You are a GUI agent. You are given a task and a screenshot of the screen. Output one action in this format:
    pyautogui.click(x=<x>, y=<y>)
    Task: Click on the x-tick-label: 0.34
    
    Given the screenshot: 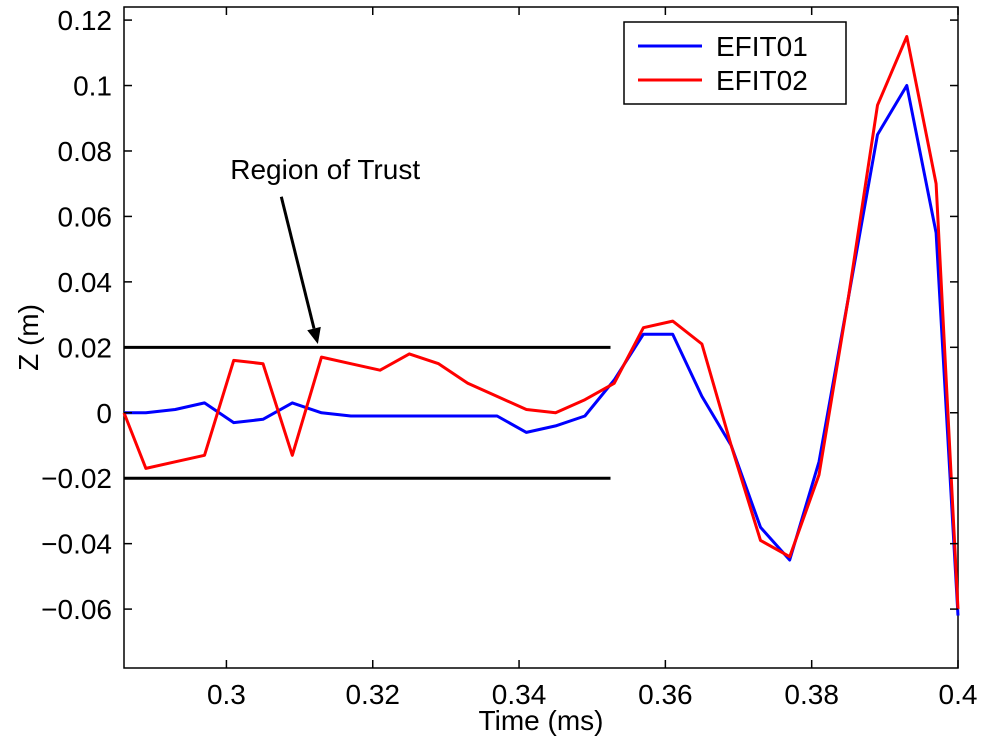 What is the action you would take?
    pyautogui.click(x=519, y=694)
    